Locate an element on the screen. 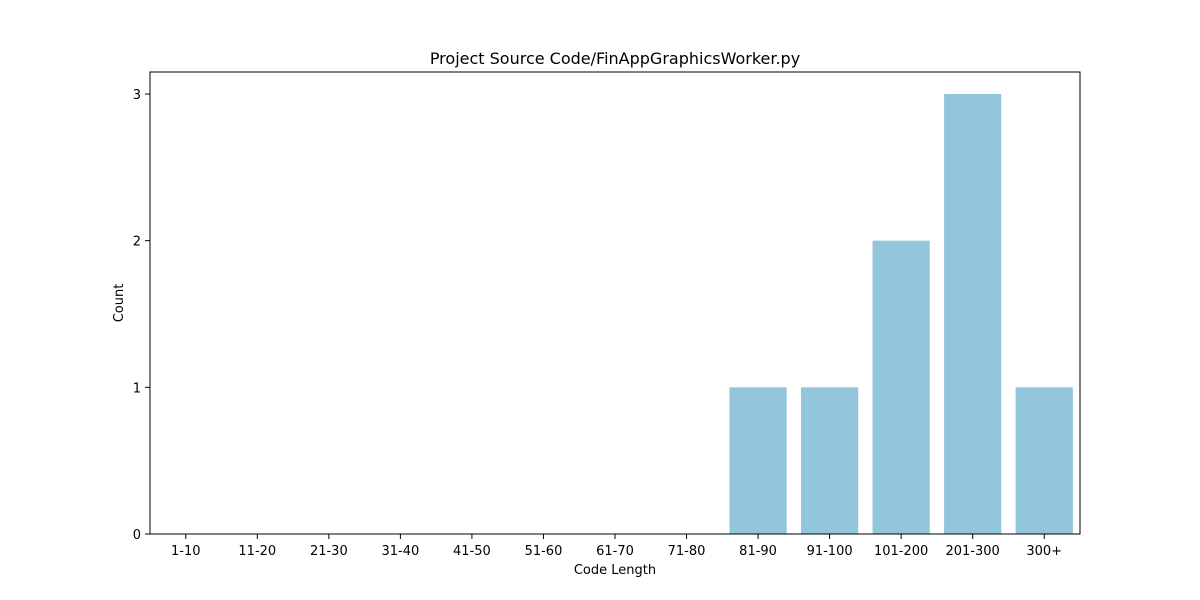 The width and height of the screenshot is (1200, 600). x-tick-label: 300+ is located at coordinates (1044, 551).